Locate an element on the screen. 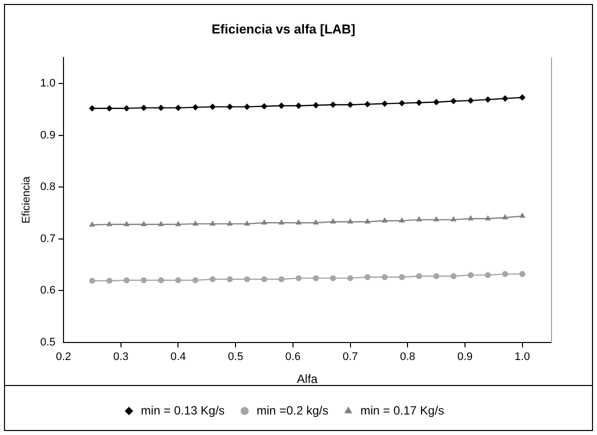 This screenshot has width=597, height=435. chart-title: Eficiencia vs alfa [LAB] is located at coordinates (284, 28).